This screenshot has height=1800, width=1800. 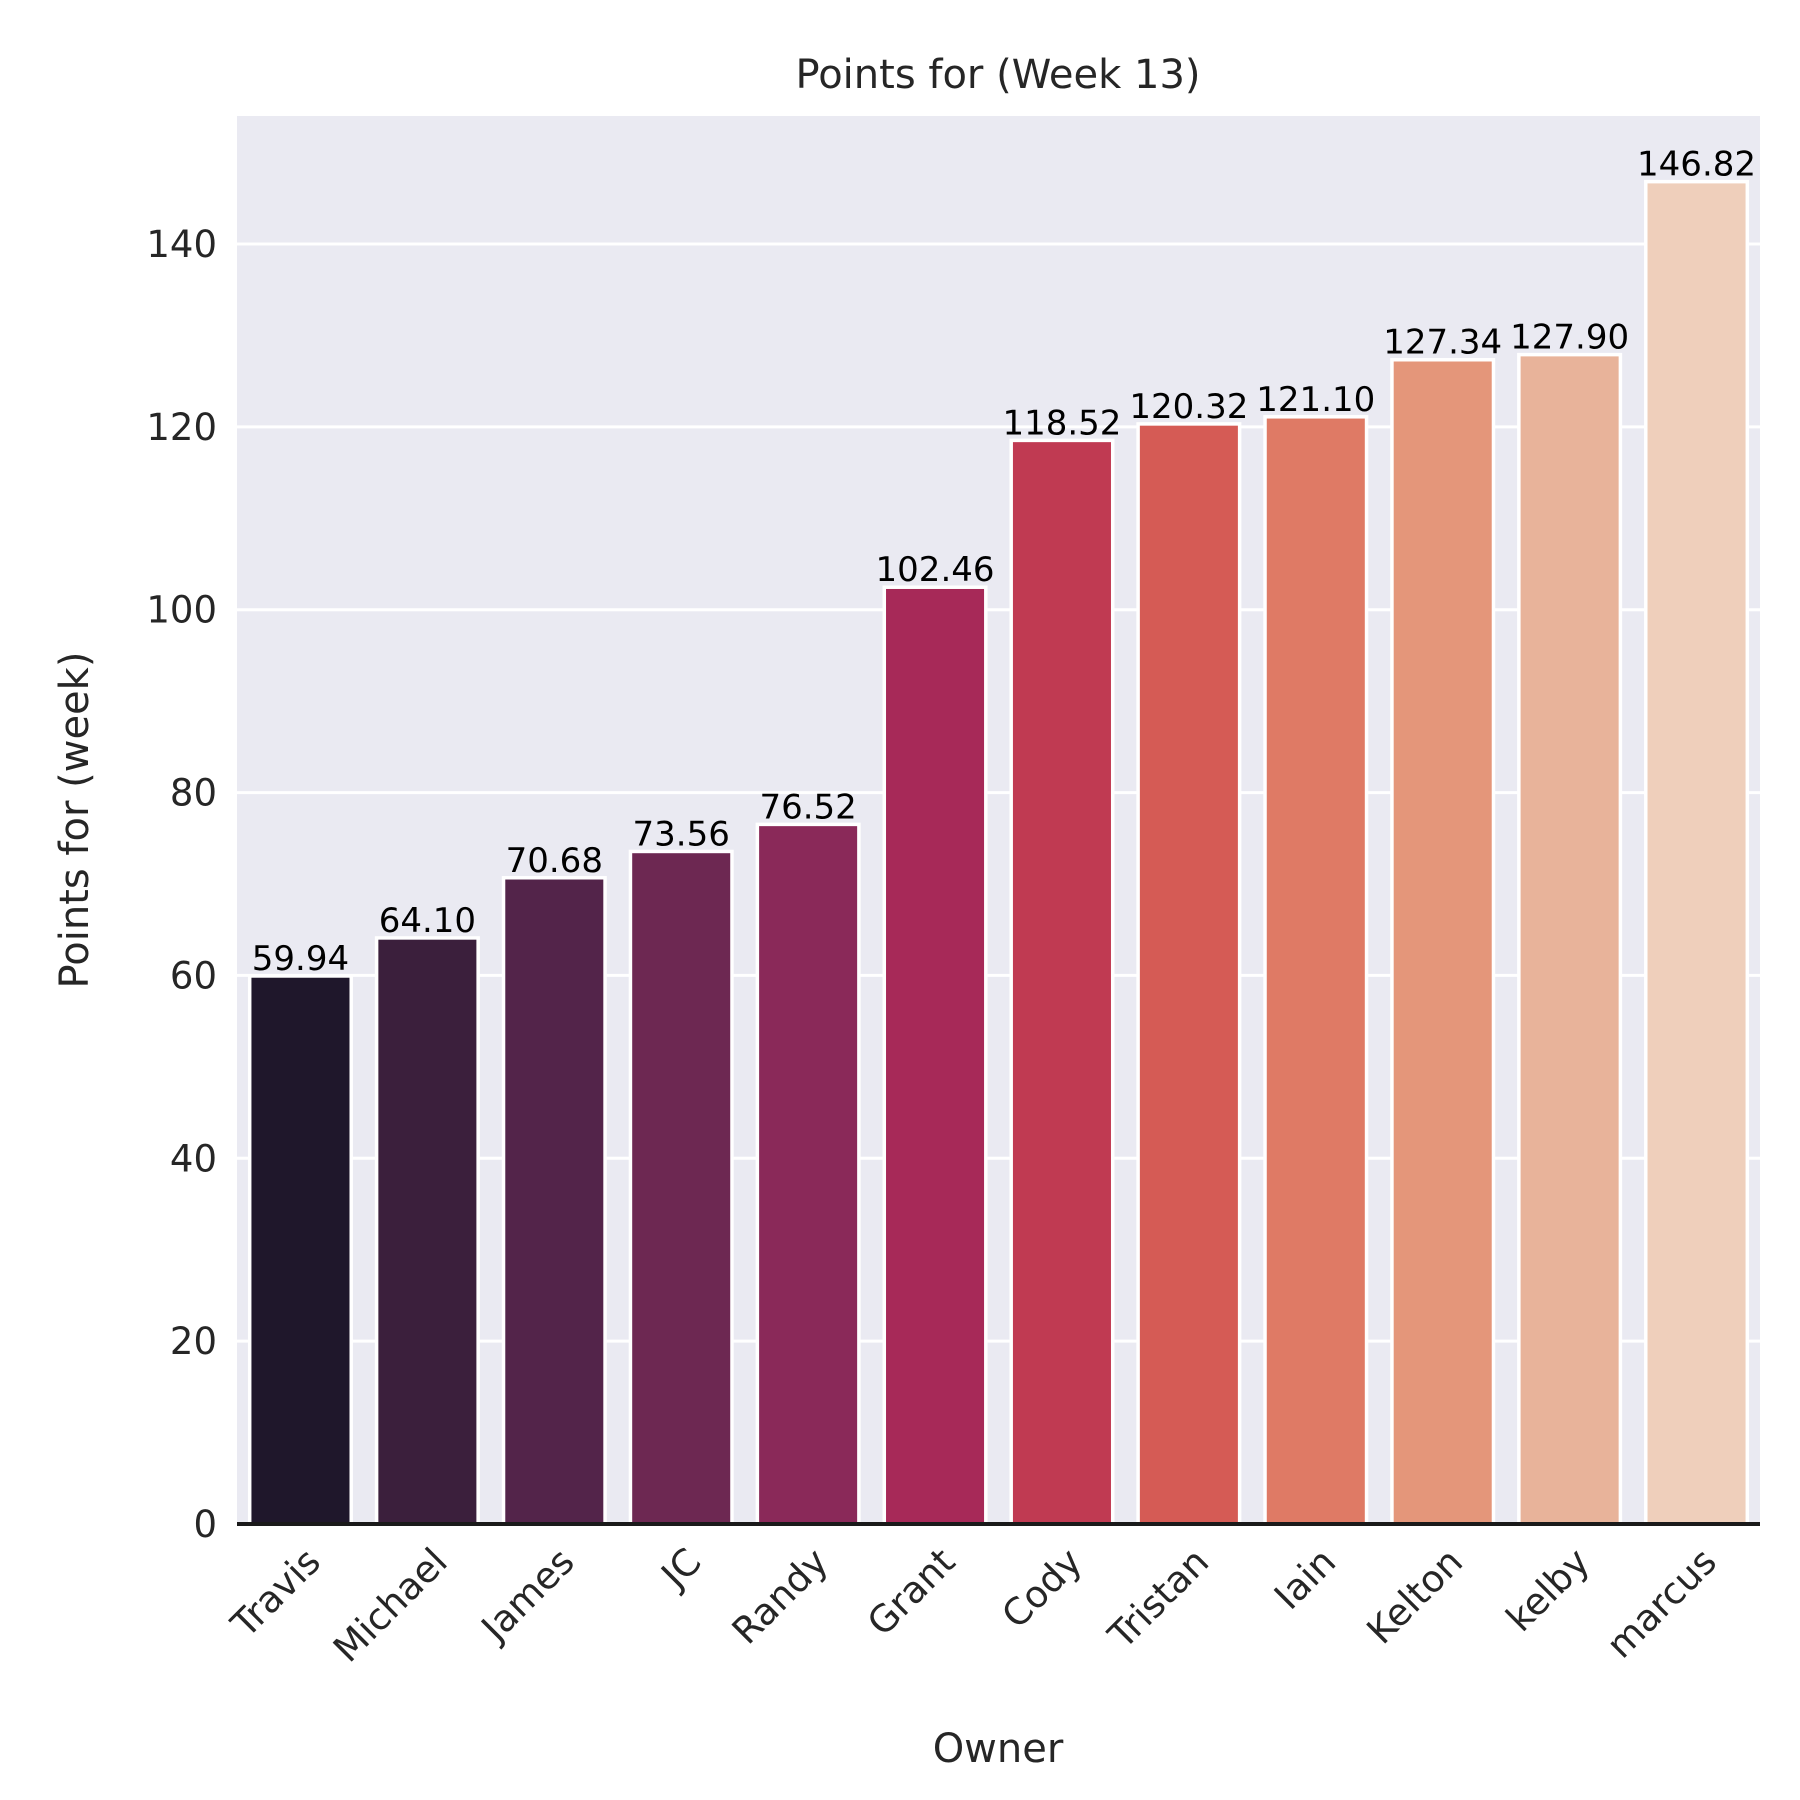 I want to click on x-tick-label: marcus, so click(x=1661, y=1603).